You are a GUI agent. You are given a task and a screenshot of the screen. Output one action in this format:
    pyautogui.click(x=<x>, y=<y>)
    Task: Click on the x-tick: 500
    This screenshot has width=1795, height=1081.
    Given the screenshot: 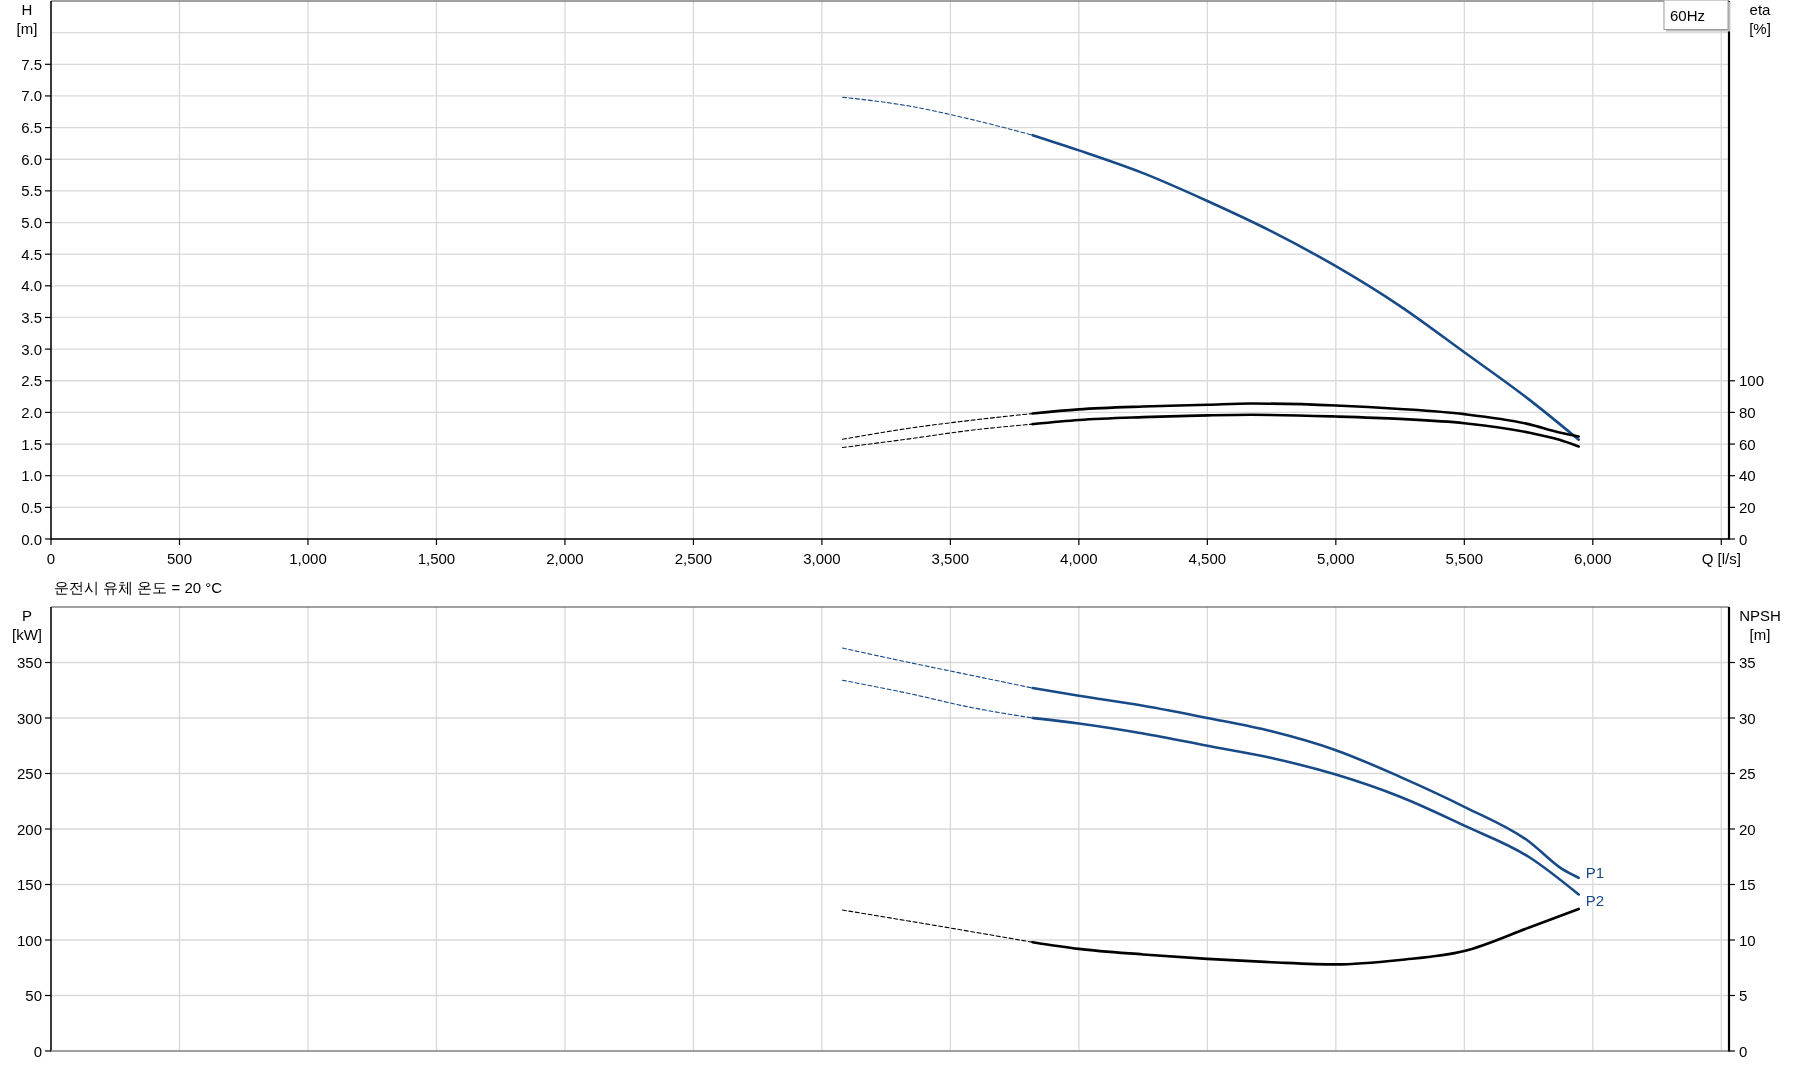 What is the action you would take?
    pyautogui.click(x=179, y=558)
    